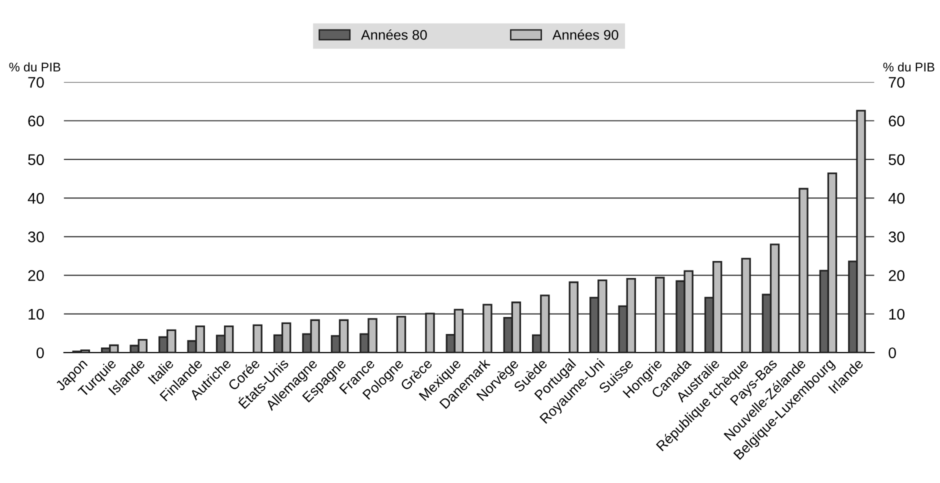 This screenshot has width=940, height=483. What do you see at coordinates (896, 314) in the screenshot?
I see `y2-tick-label: 10` at bounding box center [896, 314].